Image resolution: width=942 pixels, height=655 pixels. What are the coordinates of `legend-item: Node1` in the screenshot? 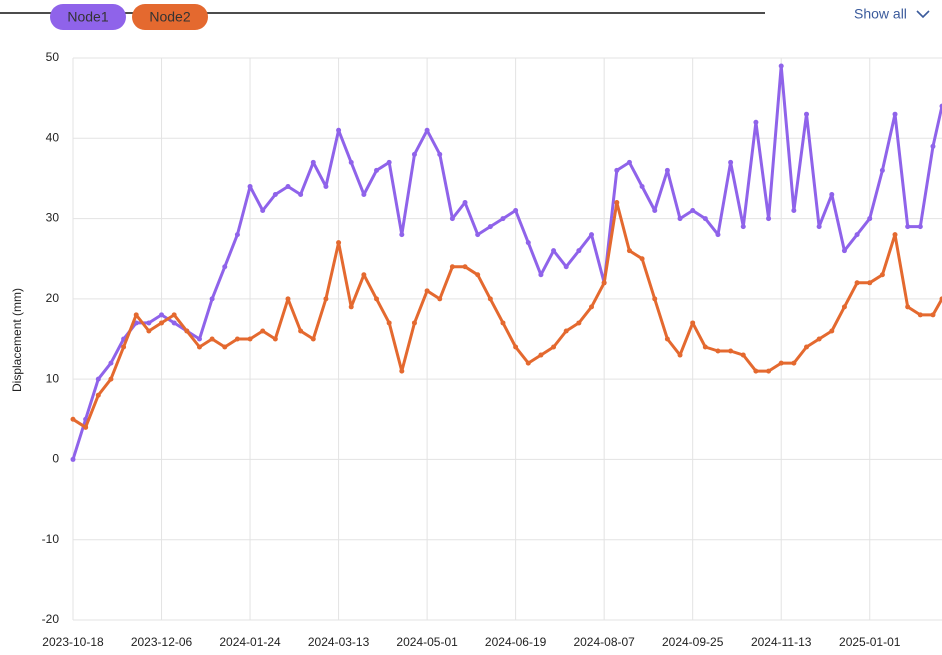 It's located at (88, 17).